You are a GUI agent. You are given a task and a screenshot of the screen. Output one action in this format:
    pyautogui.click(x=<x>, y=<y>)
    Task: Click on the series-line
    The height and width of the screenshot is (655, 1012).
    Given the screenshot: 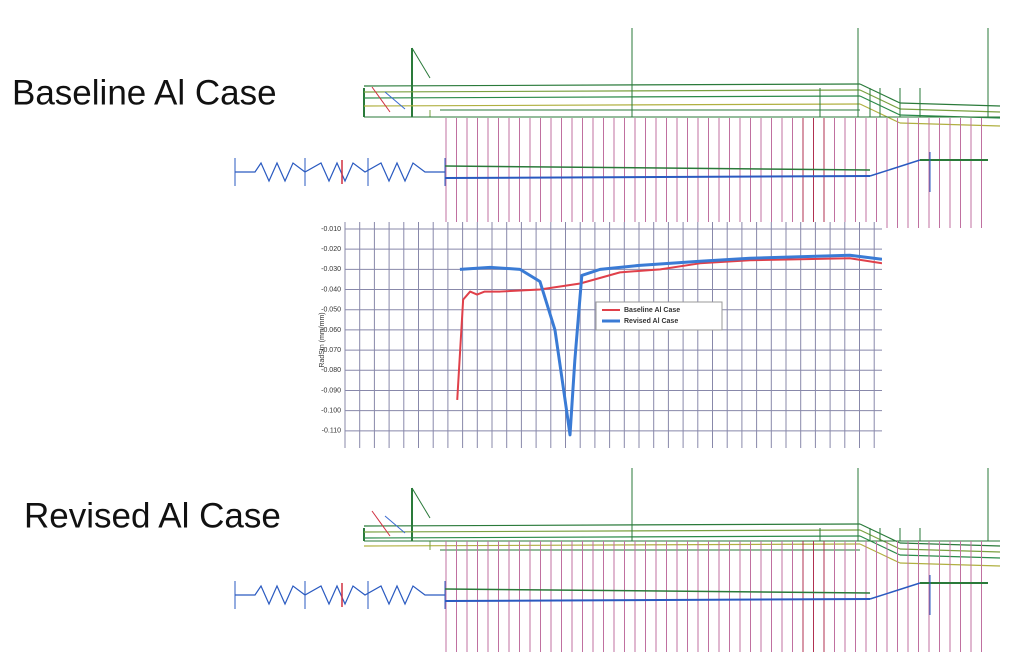 What is the action you would take?
    pyautogui.click(x=670, y=345)
    